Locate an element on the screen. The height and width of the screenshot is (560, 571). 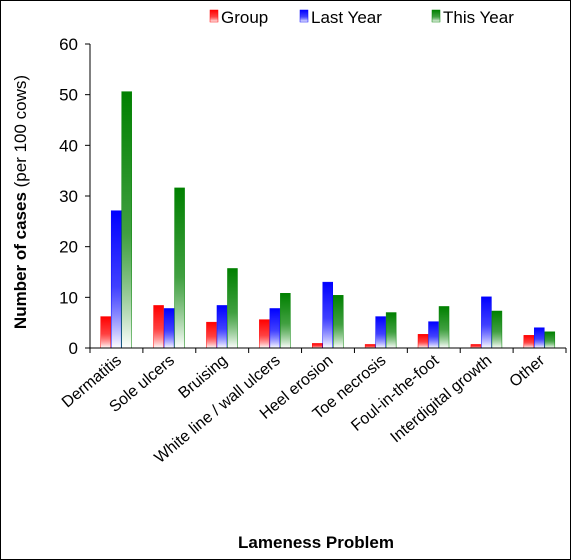
y-axis-label: Number of cases (per 100 cows) is located at coordinates (20, 202).